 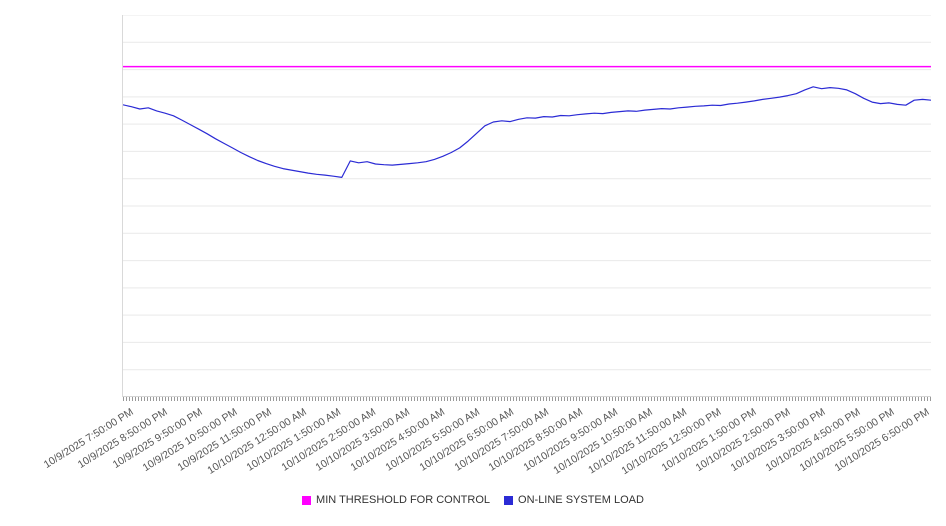 I want to click on legend-item-system-load: ON-LINE SYSTEM LOAD, so click(x=574, y=500).